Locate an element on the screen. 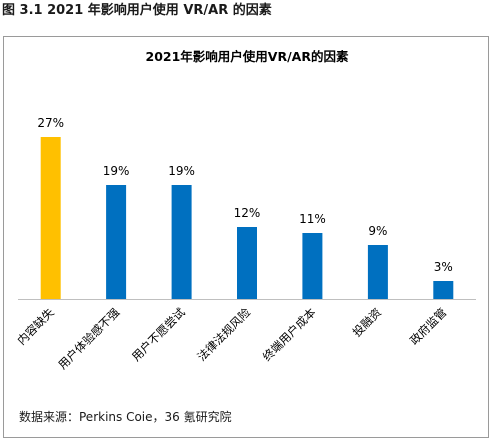 This screenshot has width=503, height=444. data-label-5: 11% is located at coordinates (312, 219).